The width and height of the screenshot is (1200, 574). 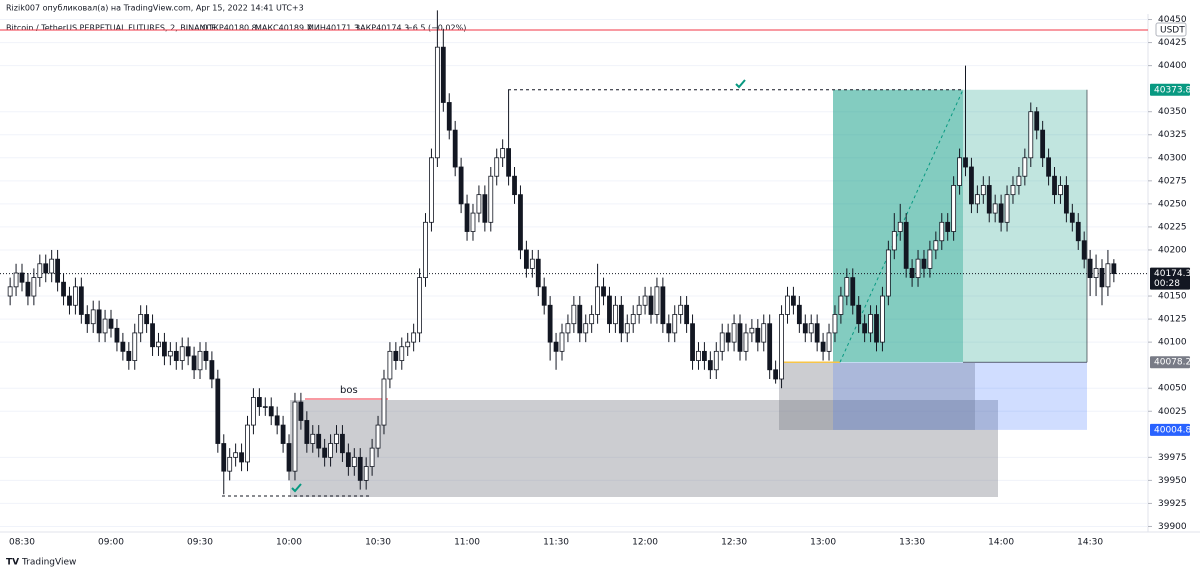 I want to click on y-tick-label: 40125, so click(x=1172, y=320).